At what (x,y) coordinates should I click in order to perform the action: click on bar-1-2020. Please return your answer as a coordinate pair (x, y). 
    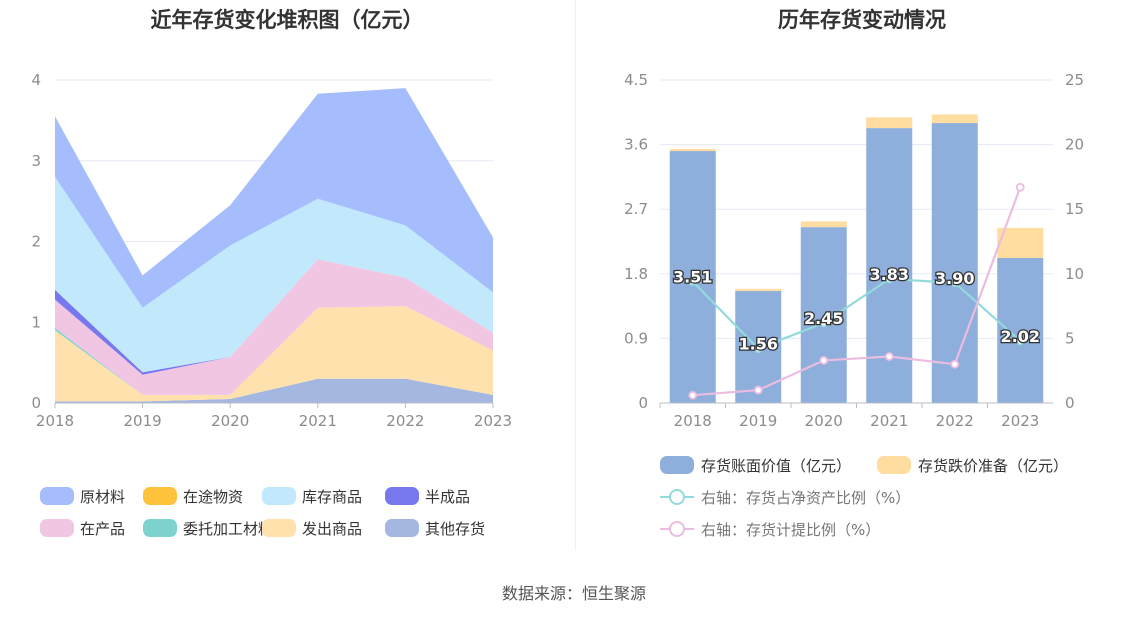
    Looking at the image, I should click on (823, 315).